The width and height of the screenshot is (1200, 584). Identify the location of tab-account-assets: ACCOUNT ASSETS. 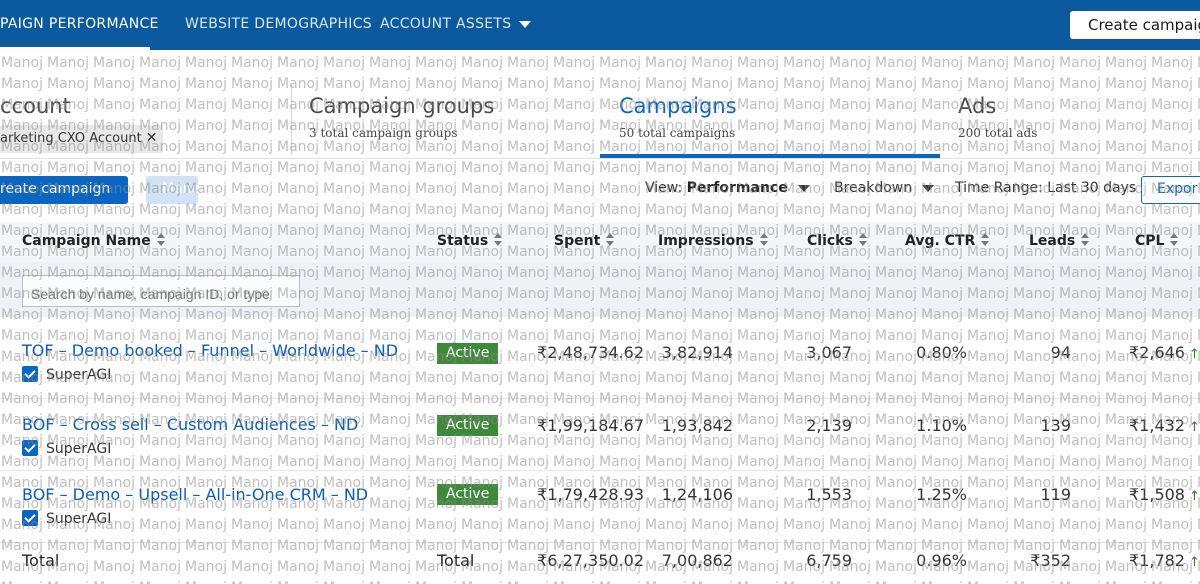
(456, 24).